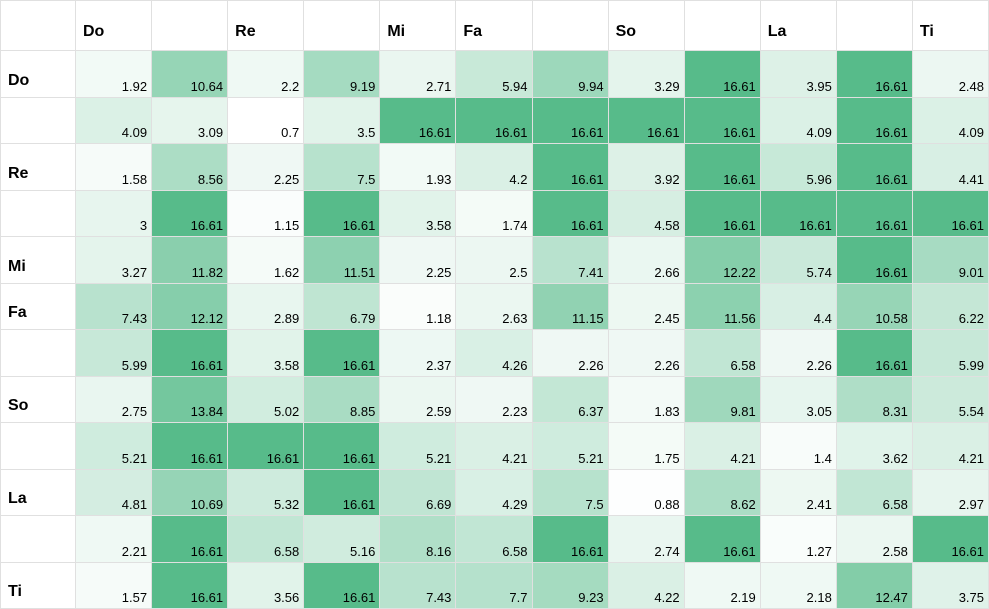  Describe the element at coordinates (342, 399) in the screenshot. I see `heatmap-cell: 8.85` at that location.